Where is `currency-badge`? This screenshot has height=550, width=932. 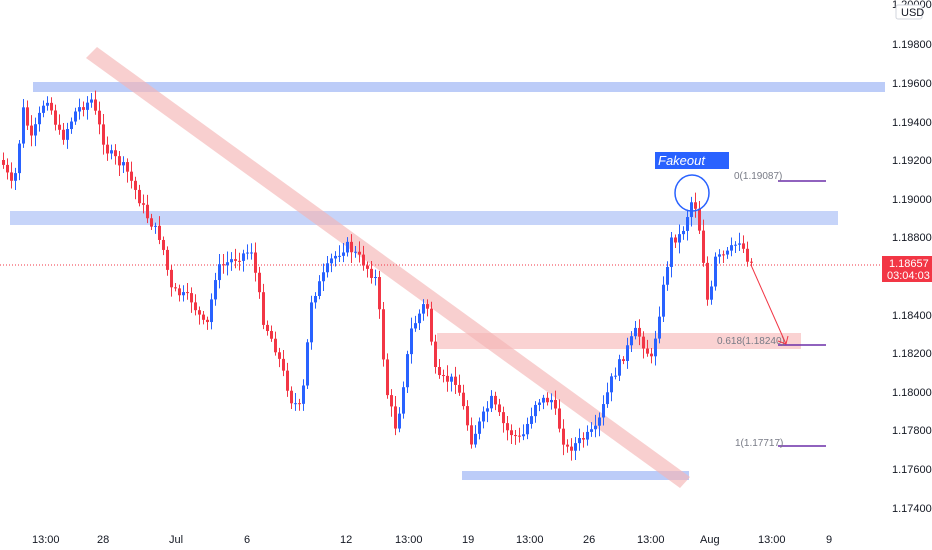 currency-badge is located at coordinates (909, 12).